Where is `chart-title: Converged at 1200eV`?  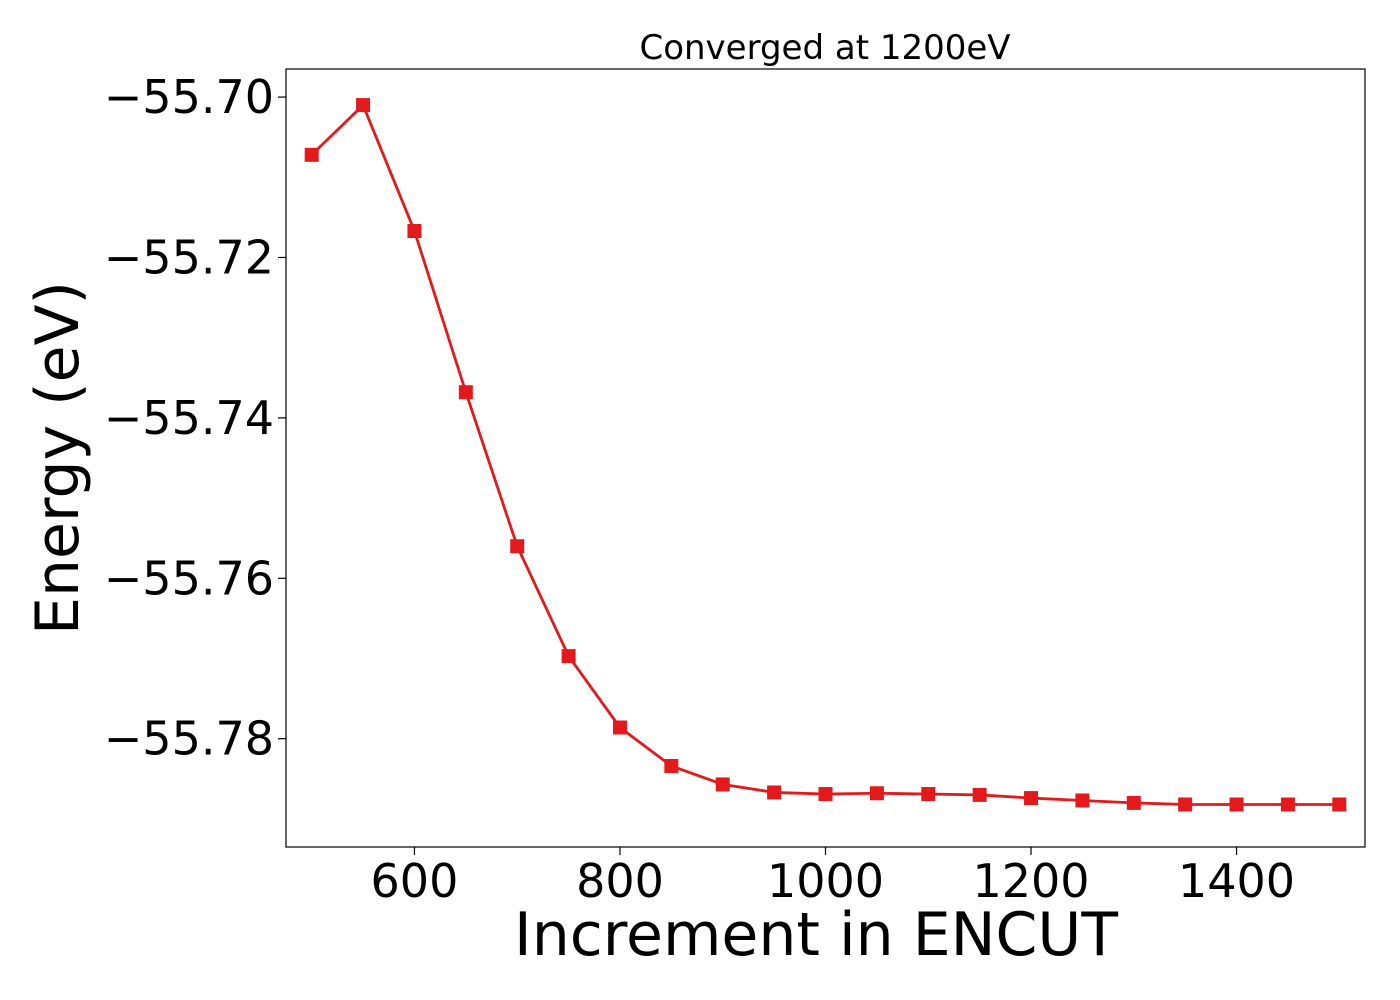
chart-title: Converged at 1200eV is located at coordinates (824, 48).